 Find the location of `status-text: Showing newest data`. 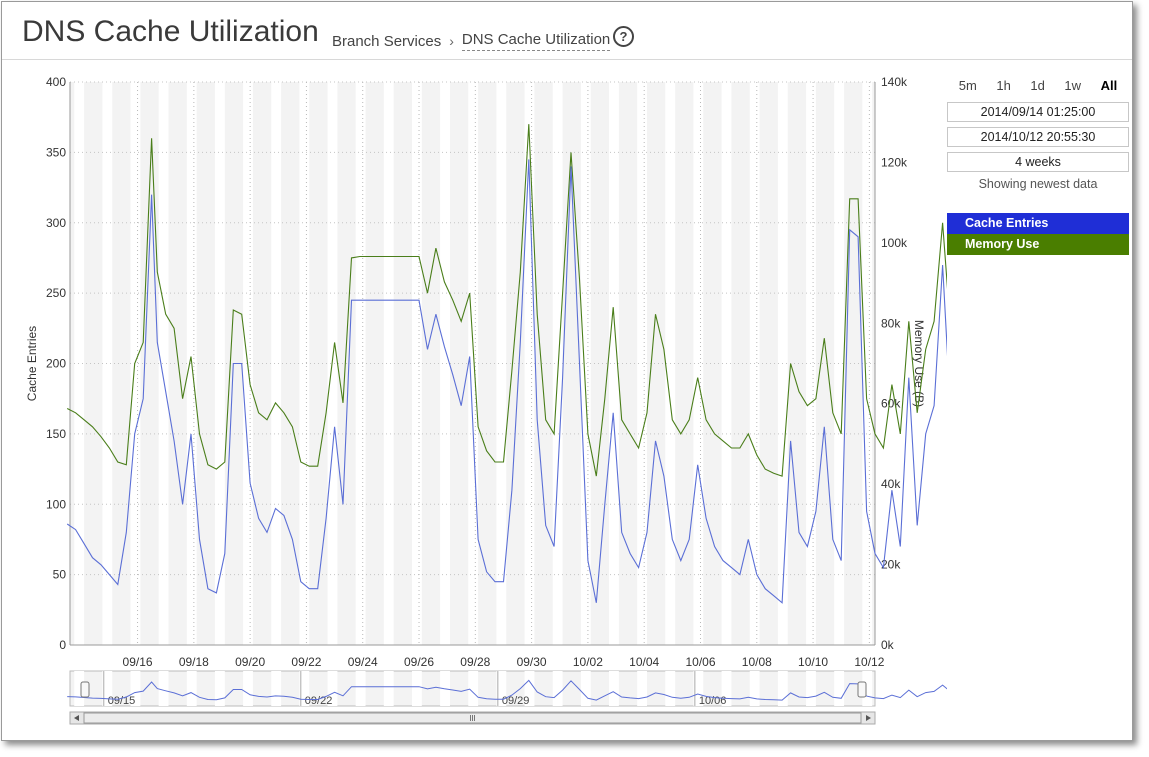

status-text: Showing newest data is located at coordinates (1038, 184).